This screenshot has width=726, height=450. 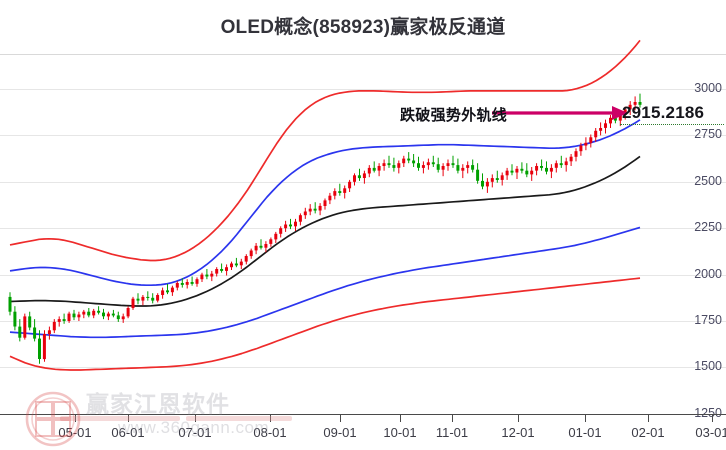 What do you see at coordinates (708, 227) in the screenshot?
I see `y-axis-tick-label: 2250` at bounding box center [708, 227].